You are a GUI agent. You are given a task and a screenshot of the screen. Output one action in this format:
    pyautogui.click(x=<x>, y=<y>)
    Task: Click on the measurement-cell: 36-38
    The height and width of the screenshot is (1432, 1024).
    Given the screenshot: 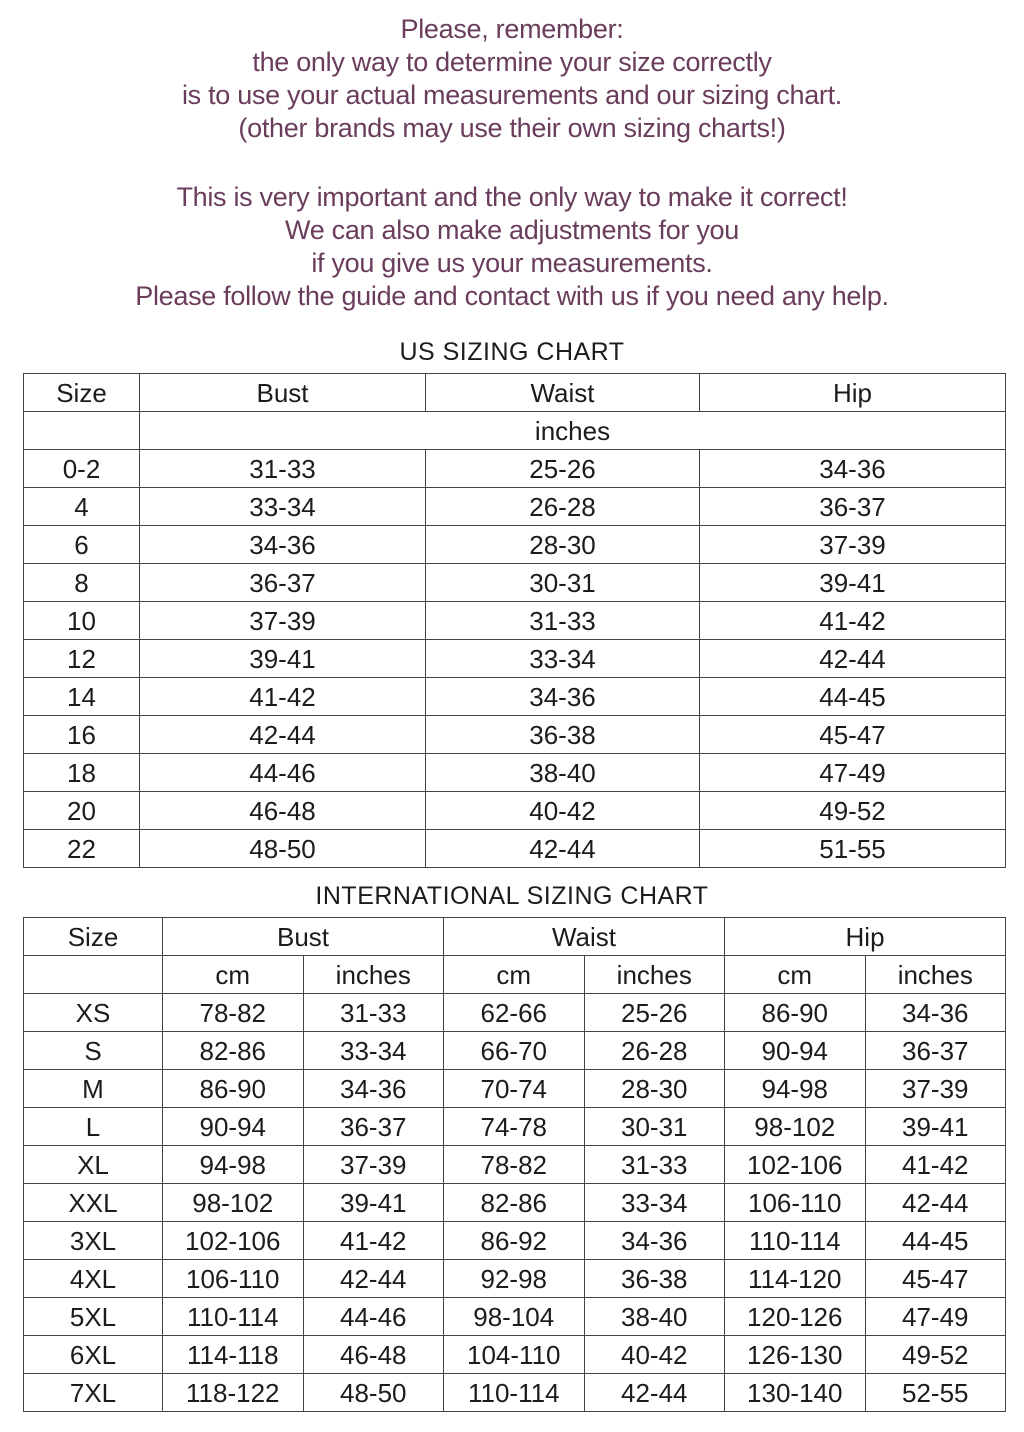 What is the action you would take?
    pyautogui.click(x=562, y=734)
    